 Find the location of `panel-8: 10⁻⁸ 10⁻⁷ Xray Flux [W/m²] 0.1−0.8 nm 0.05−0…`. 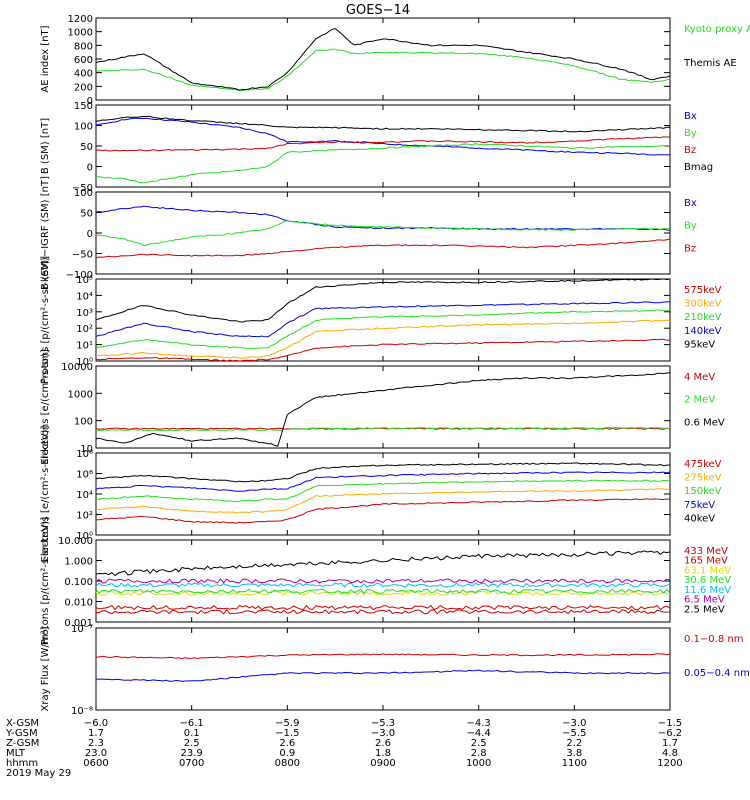

panel-8: 10⁻⁸ 10⁻⁷ Xray Flux [W/m²] 0.1−0.8 nm 0.05−0… is located at coordinates (395, 670).